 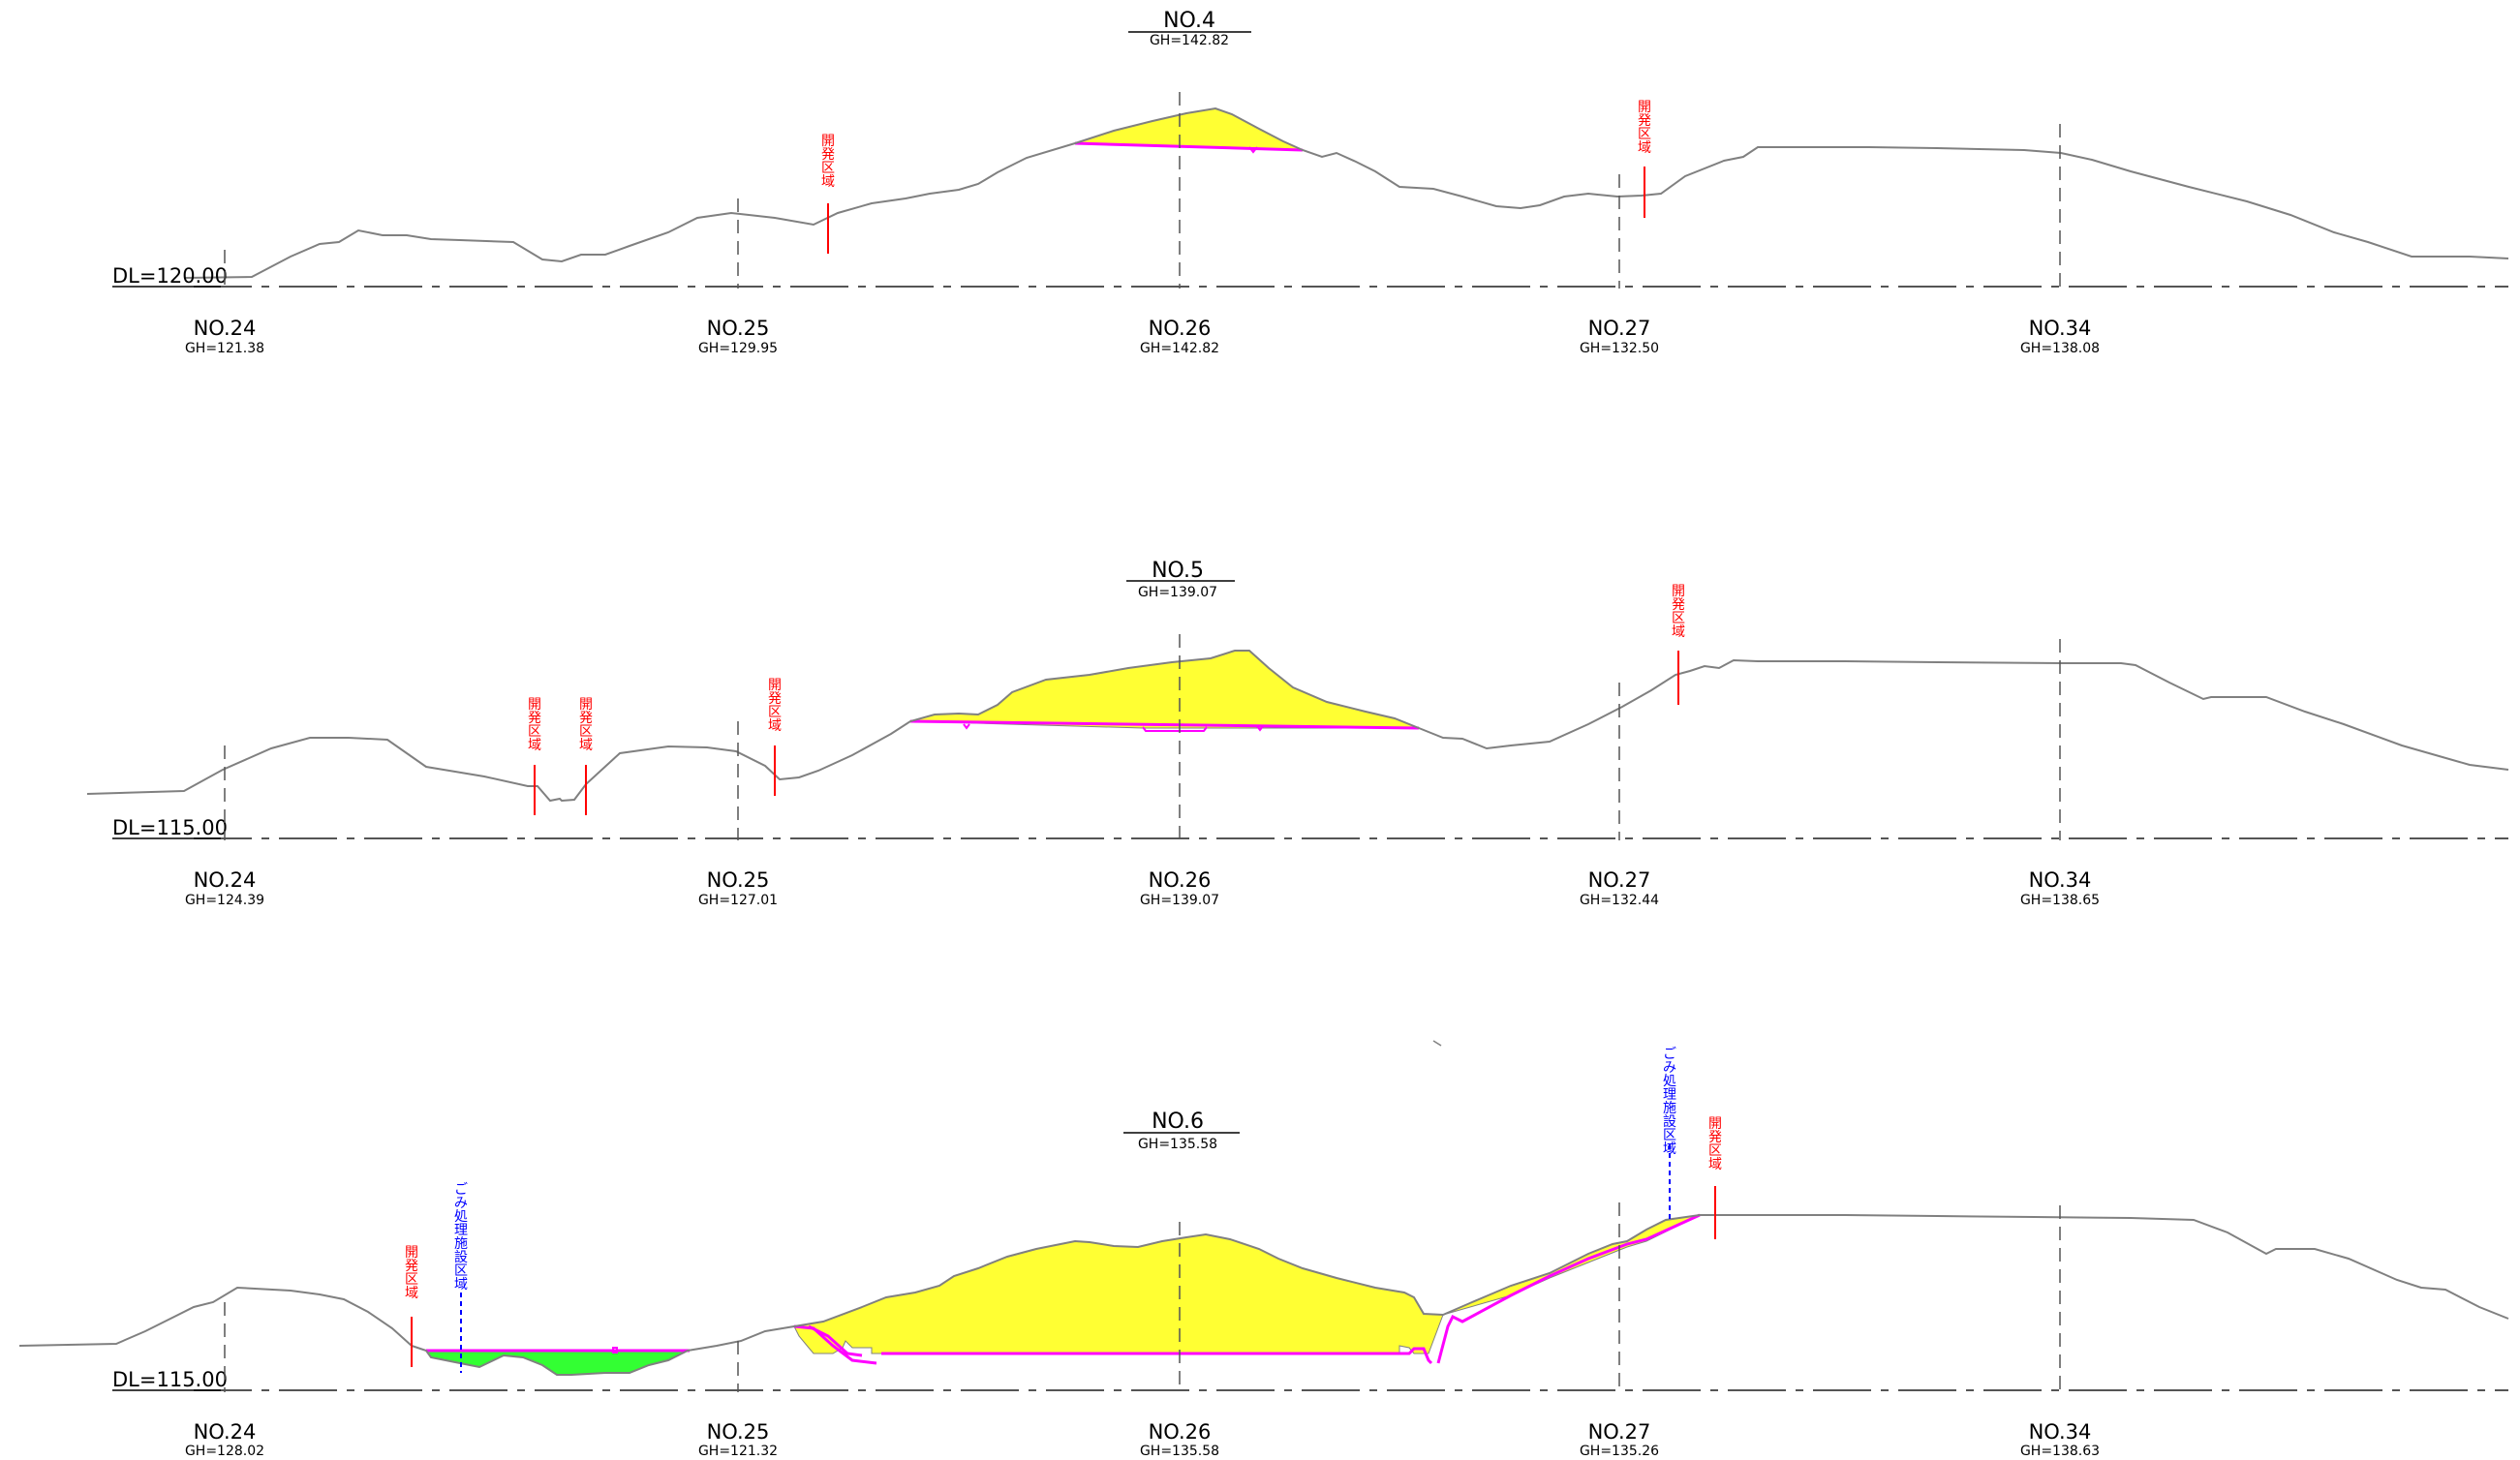 I want to click on datum-label: DL=120.00, so click(x=170, y=276).